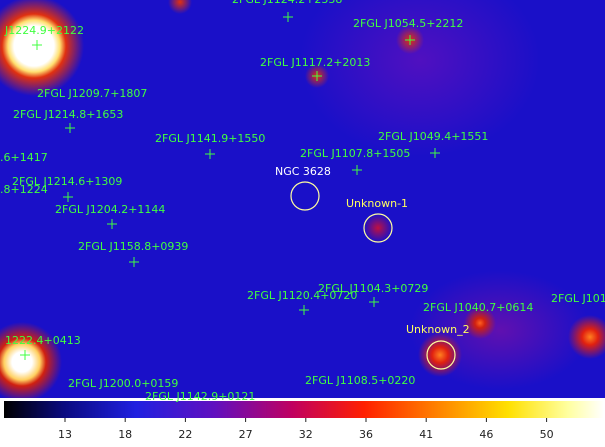 The width and height of the screenshot is (605, 447). What do you see at coordinates (315, 62) in the screenshot?
I see `source-label: 2FGL J1117.2+2013` at bounding box center [315, 62].